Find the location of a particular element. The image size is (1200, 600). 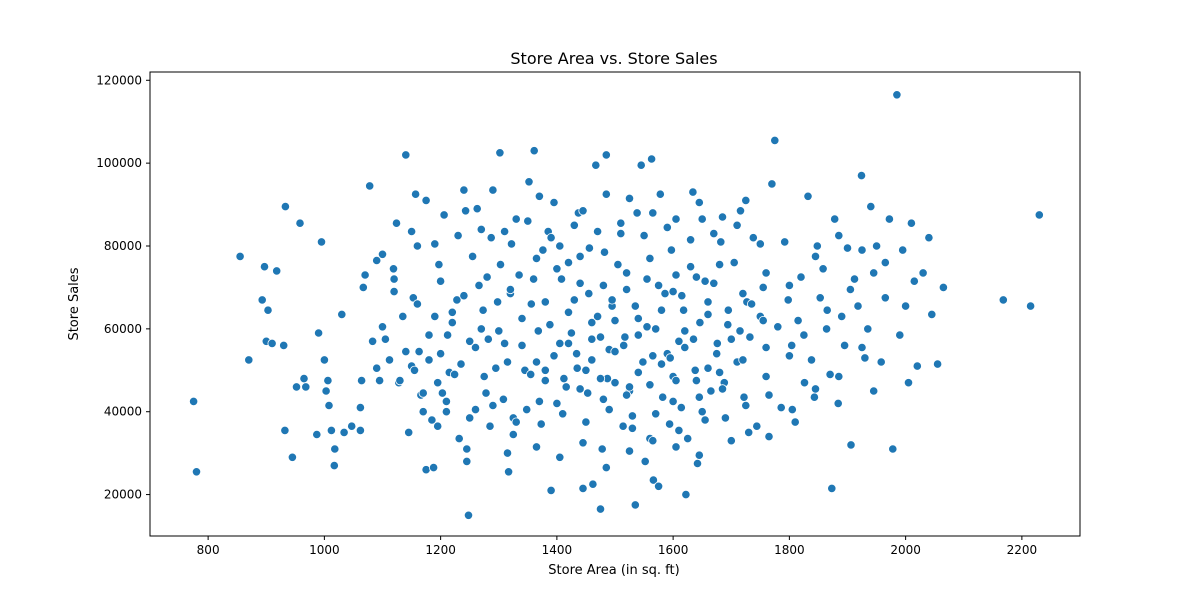

y-tick-label: 120000 is located at coordinates (119, 80).